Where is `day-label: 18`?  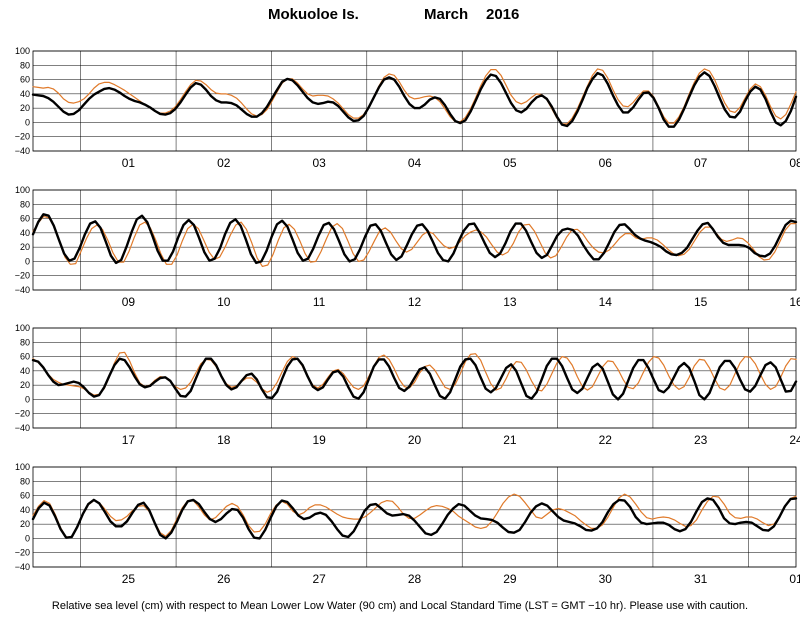 day-label: 18 is located at coordinates (224, 440).